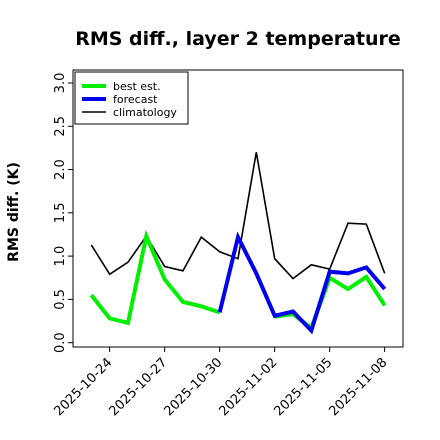 The width and height of the screenshot is (440, 440). I want to click on y-tick-label: 2.0, so click(60, 169).